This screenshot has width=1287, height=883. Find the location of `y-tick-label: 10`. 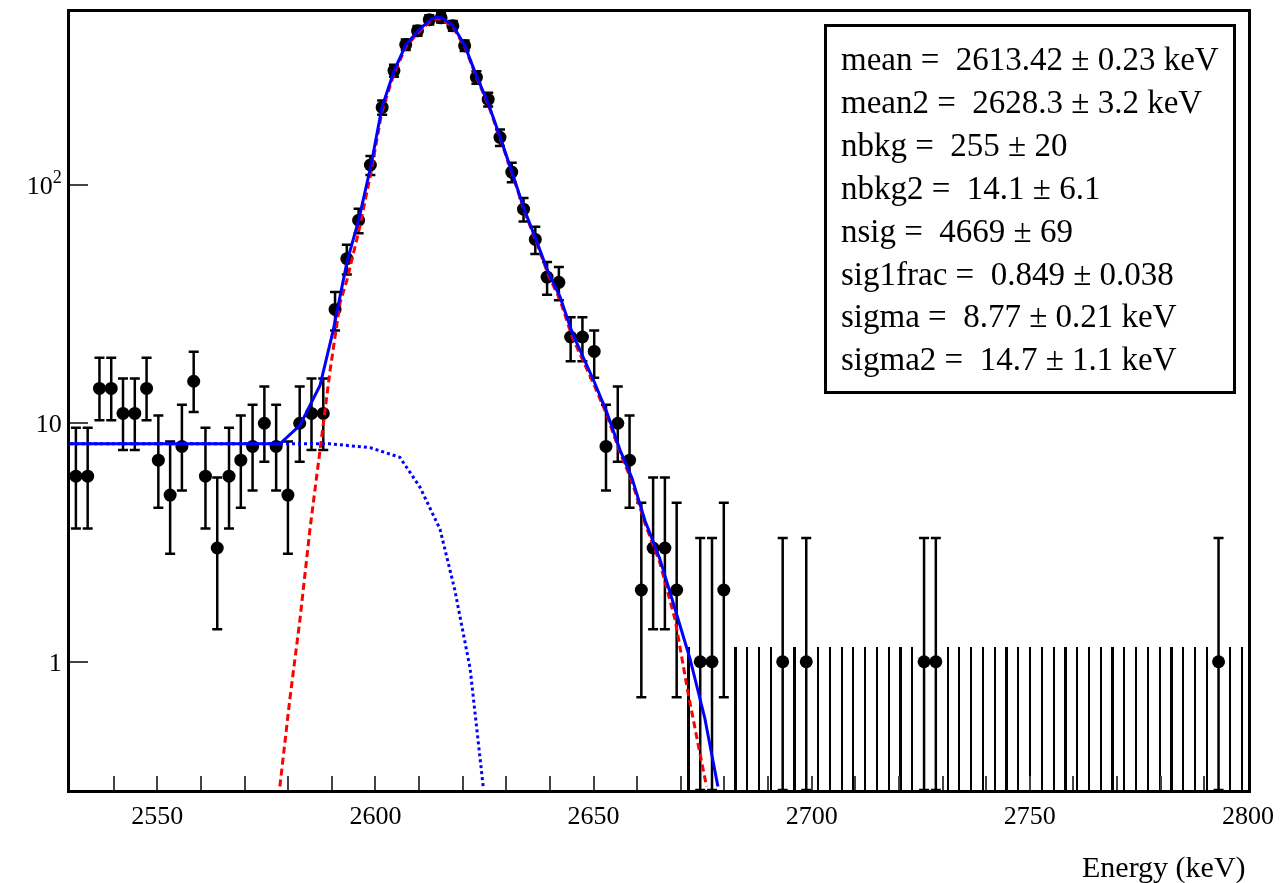

y-tick-label: 10 is located at coordinates (48, 424).